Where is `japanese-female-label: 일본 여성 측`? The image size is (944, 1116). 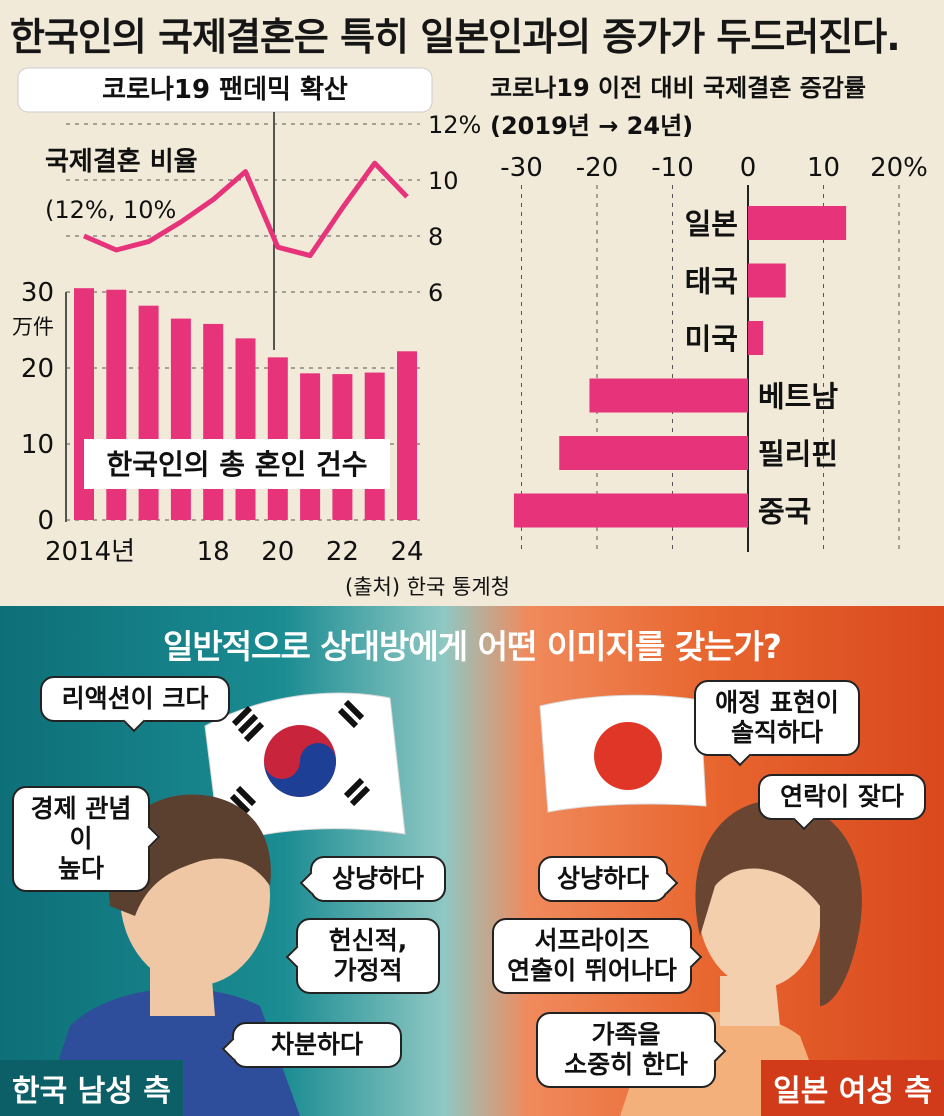 japanese-female-label: 일본 여성 측 is located at coordinates (852, 1088).